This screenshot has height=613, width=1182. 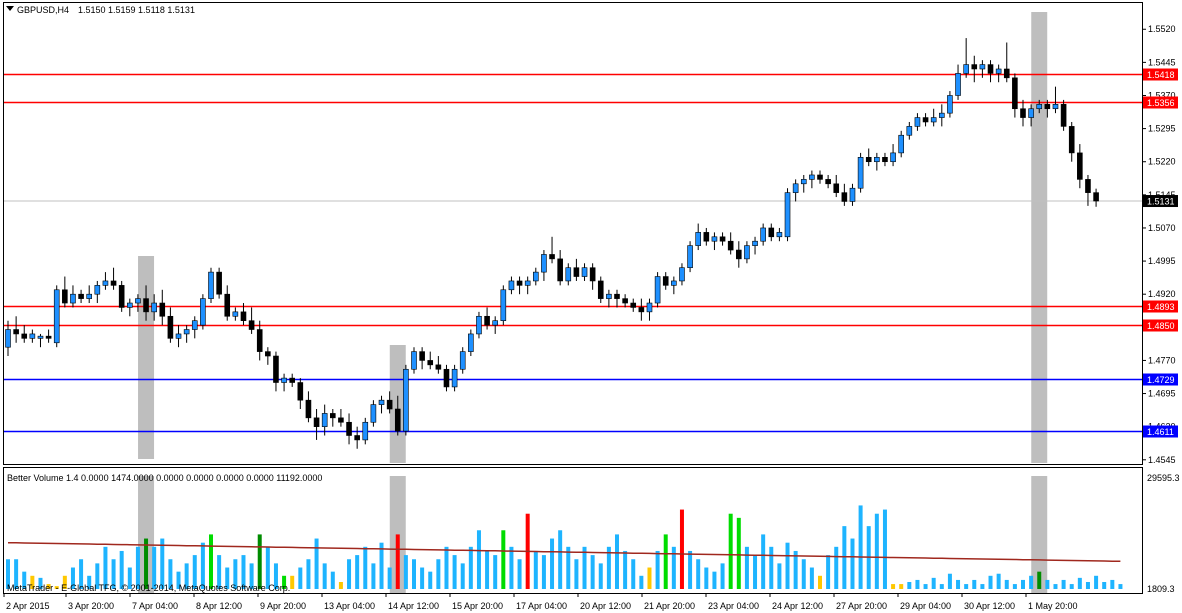 What do you see at coordinates (1162, 460) in the screenshot?
I see `price-tick-label-13: 1.4545` at bounding box center [1162, 460].